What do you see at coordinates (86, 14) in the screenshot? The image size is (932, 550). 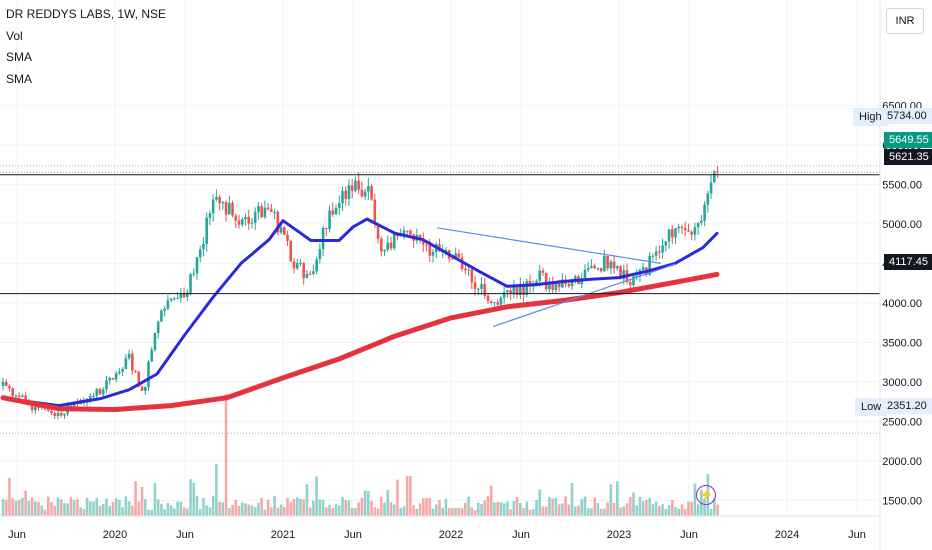 I see `symbol-title: DR REDDYS LABS, 1W, NSE` at bounding box center [86, 14].